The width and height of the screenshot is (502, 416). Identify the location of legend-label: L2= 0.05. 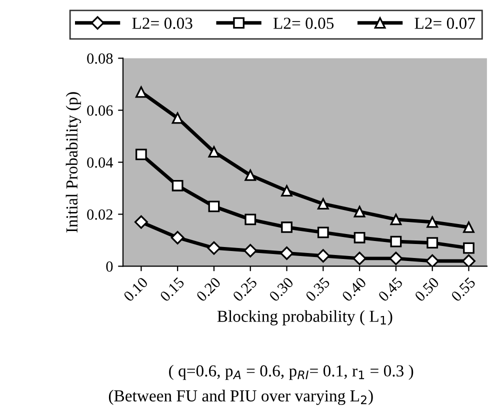
(303, 23).